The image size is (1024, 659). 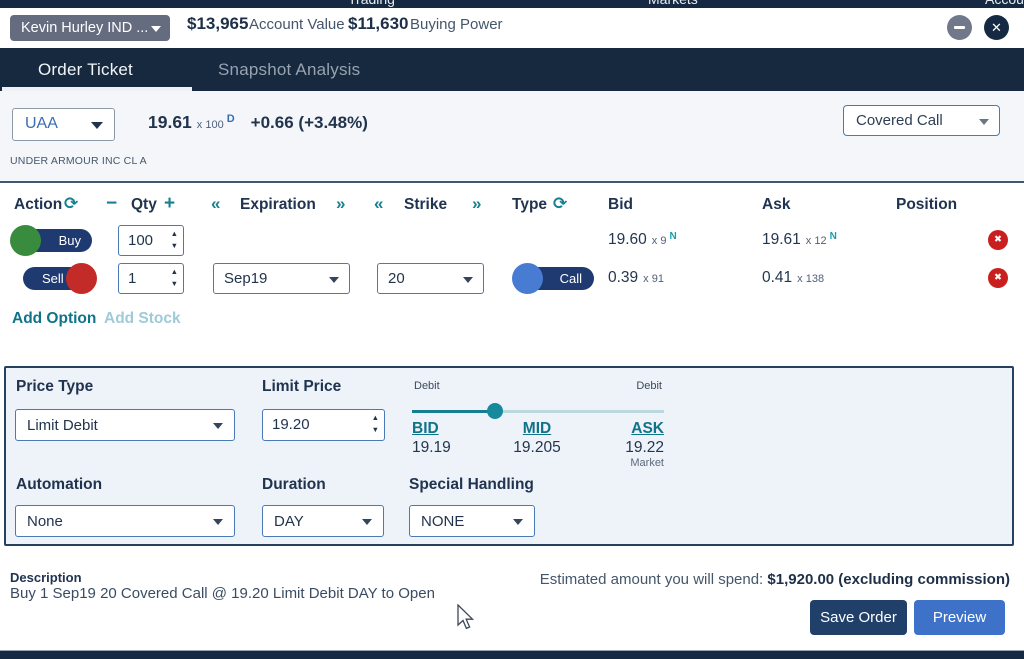 What do you see at coordinates (46, 577) in the screenshot?
I see `description-label: Description` at bounding box center [46, 577].